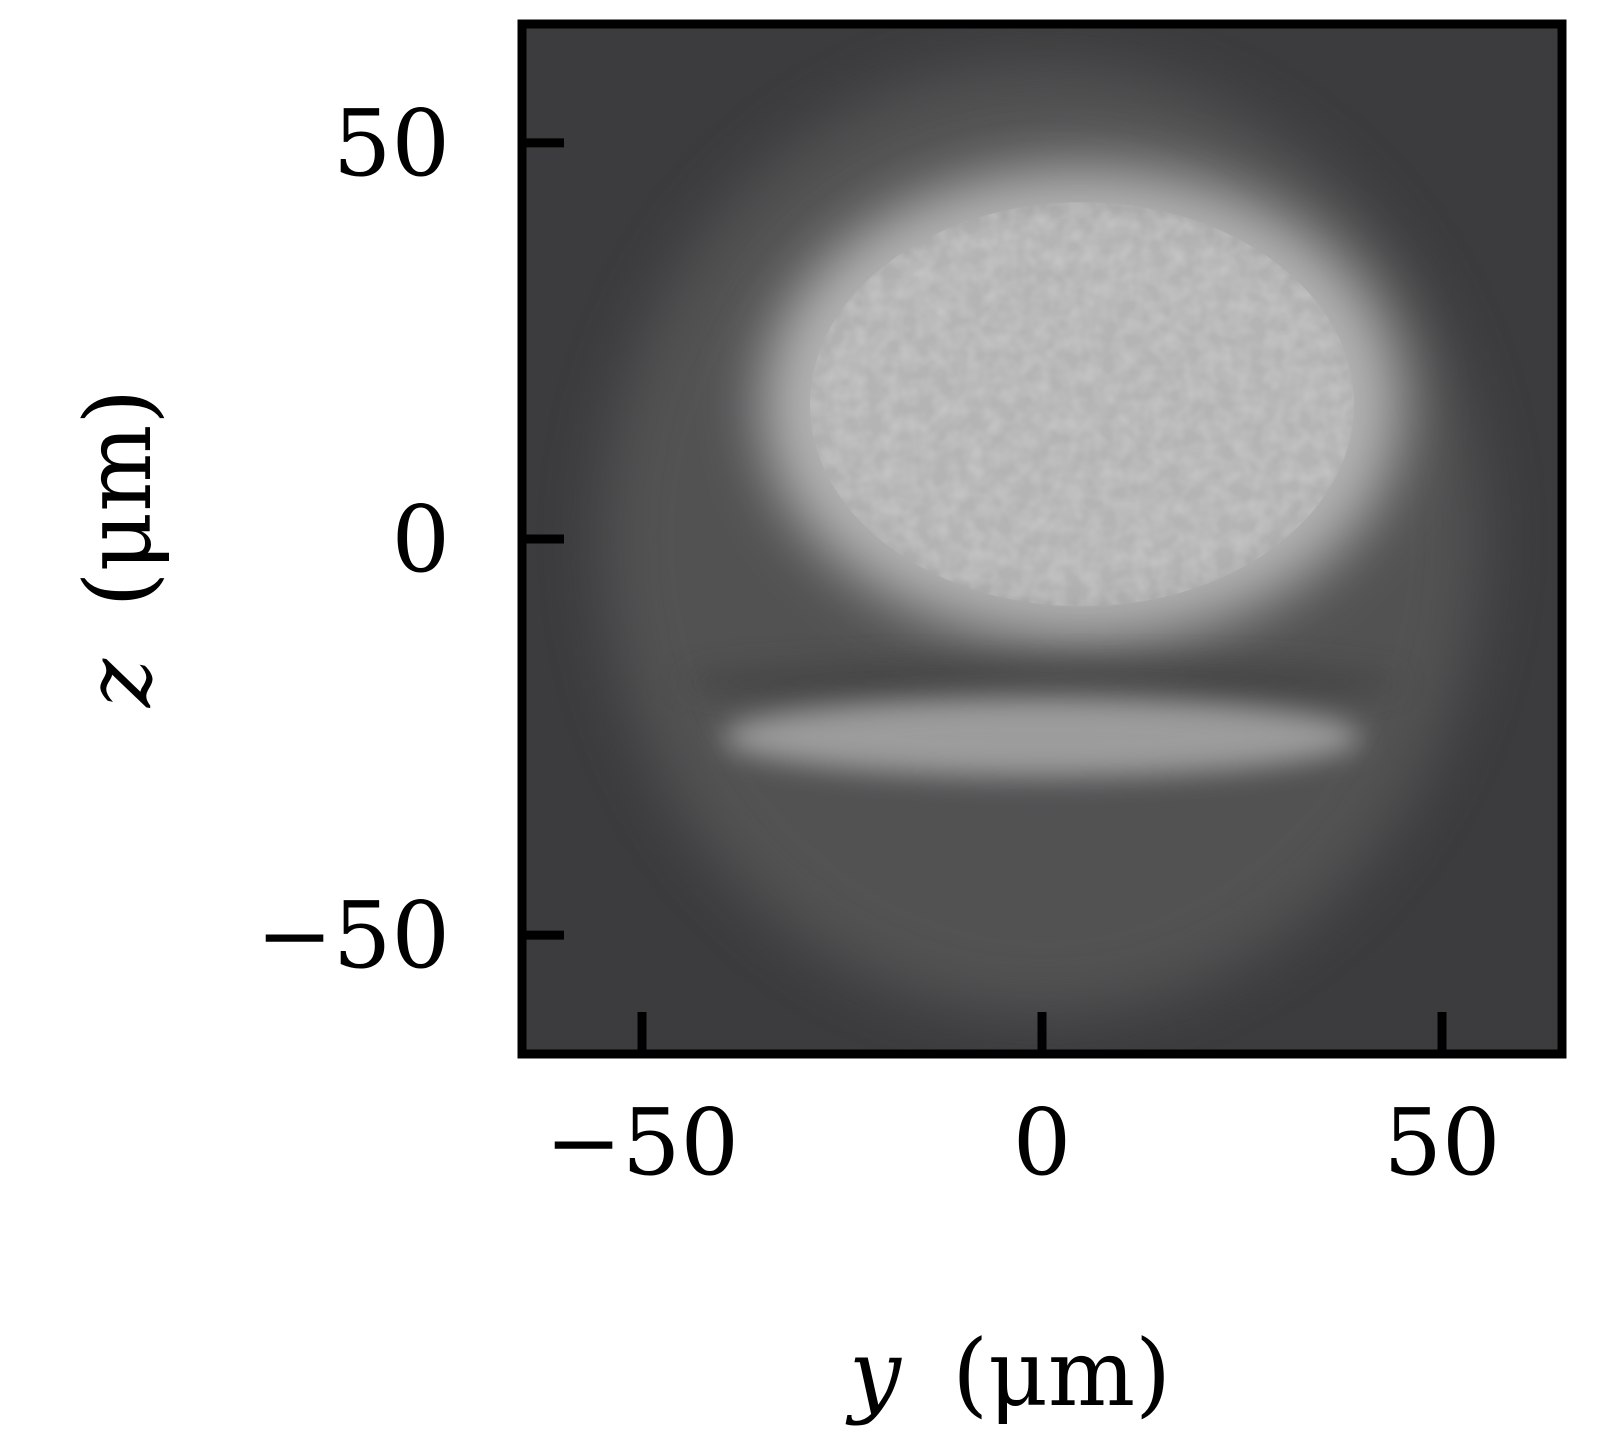  I want to click on x-axis-unit: (μm), so click(1061, 1373).